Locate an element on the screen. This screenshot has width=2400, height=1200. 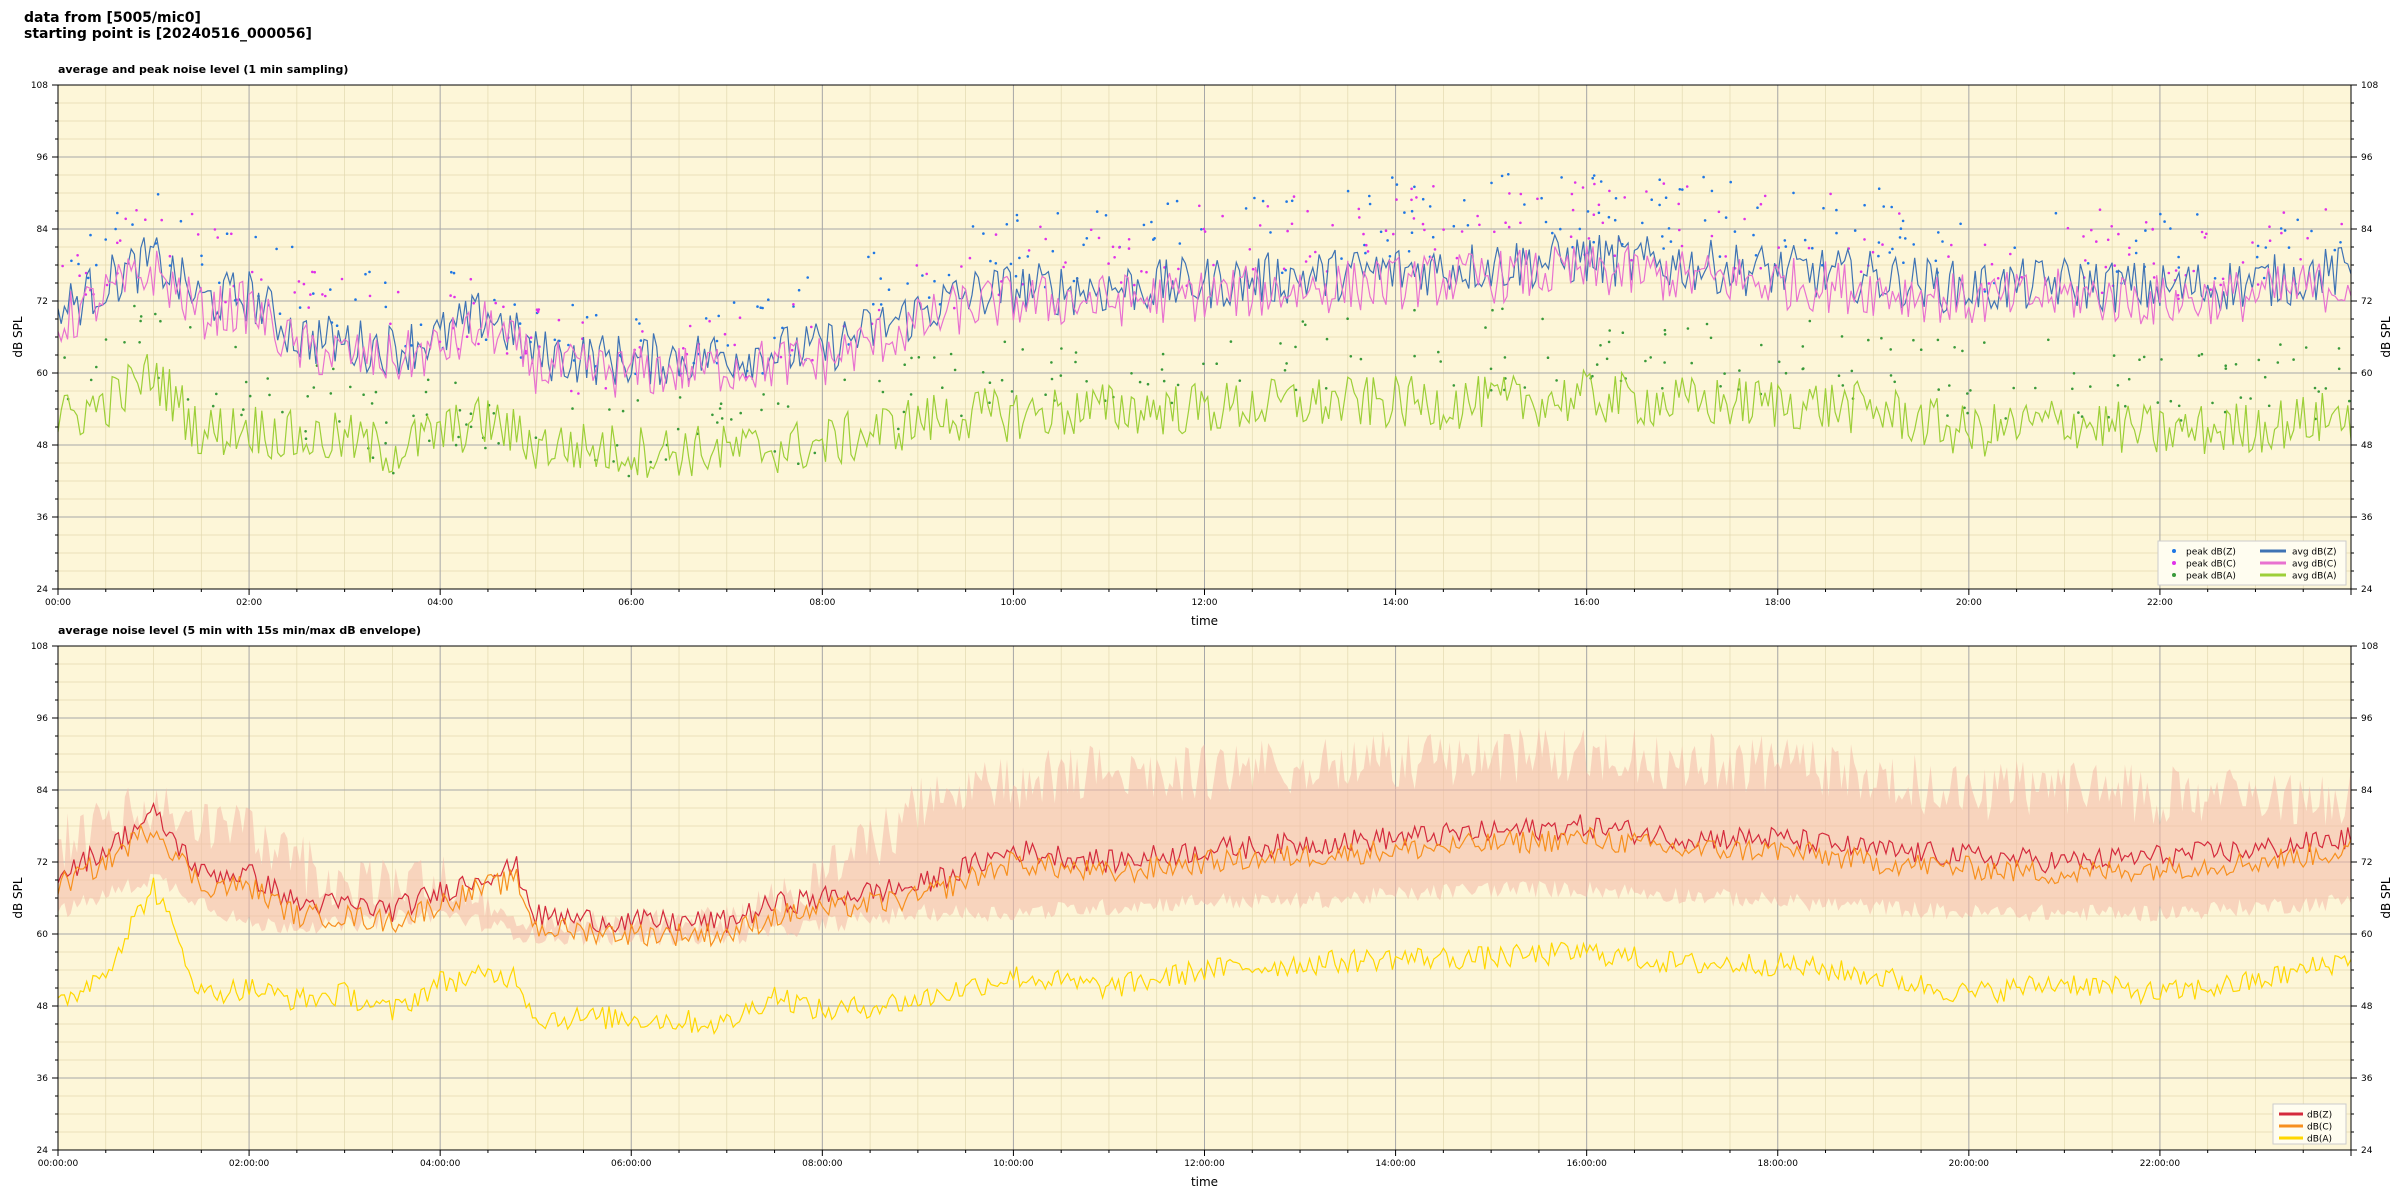
y-tick-label-right: 72 is located at coordinates (2366, 302).